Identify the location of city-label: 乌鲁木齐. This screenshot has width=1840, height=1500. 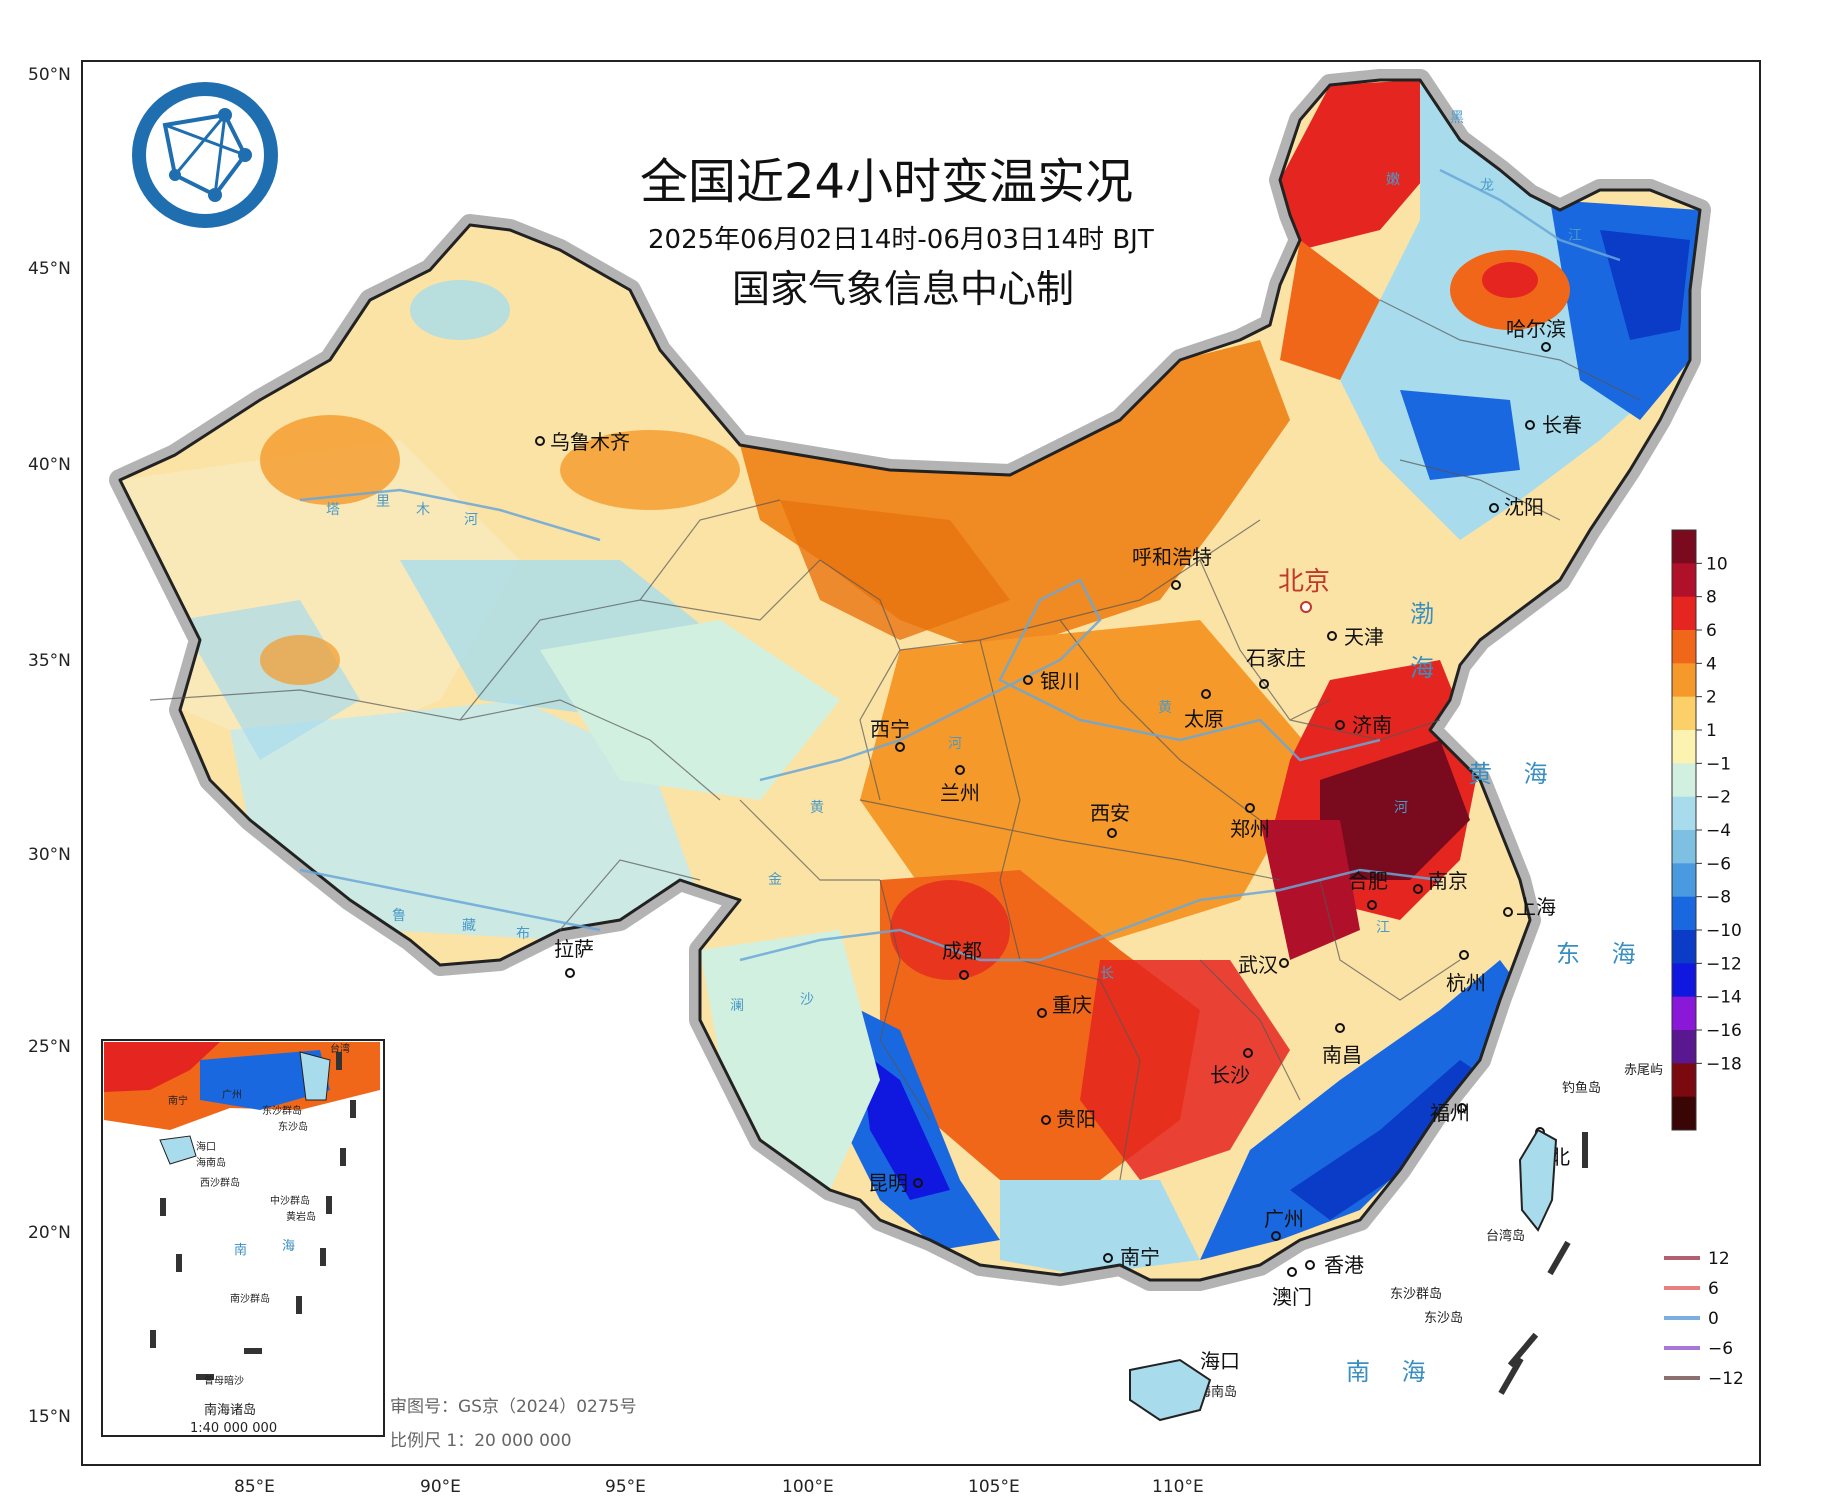
(590, 442).